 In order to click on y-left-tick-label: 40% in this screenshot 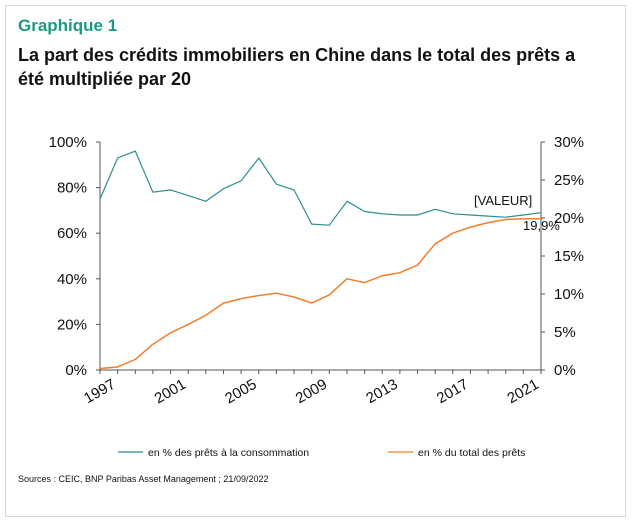, I will do `click(72, 279)`.